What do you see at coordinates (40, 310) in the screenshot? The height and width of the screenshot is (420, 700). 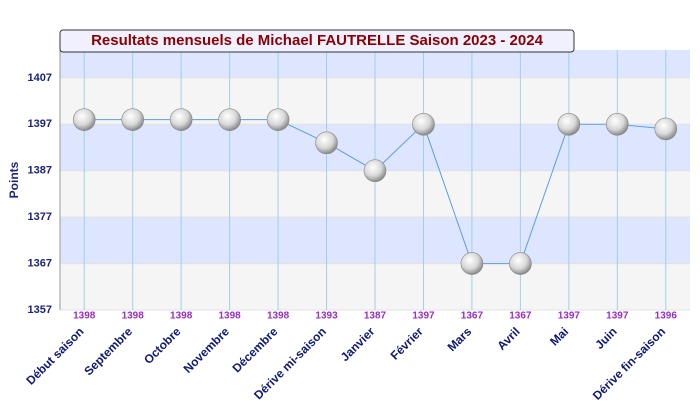 I see `y-tick-label: 1357` at bounding box center [40, 310].